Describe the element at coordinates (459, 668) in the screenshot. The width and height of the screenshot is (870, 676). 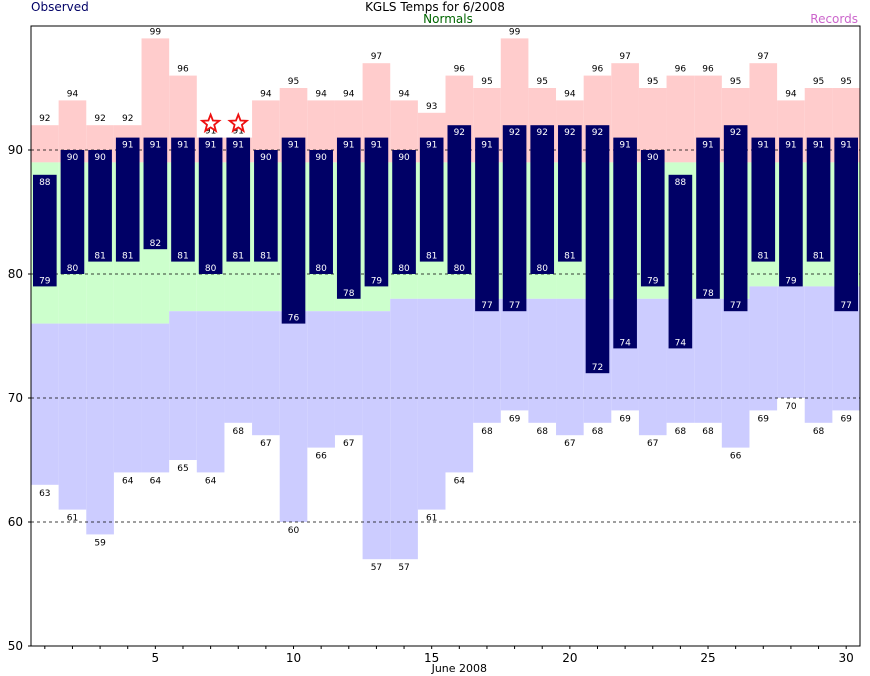
I see `x-axis-label: June 2008` at that location.